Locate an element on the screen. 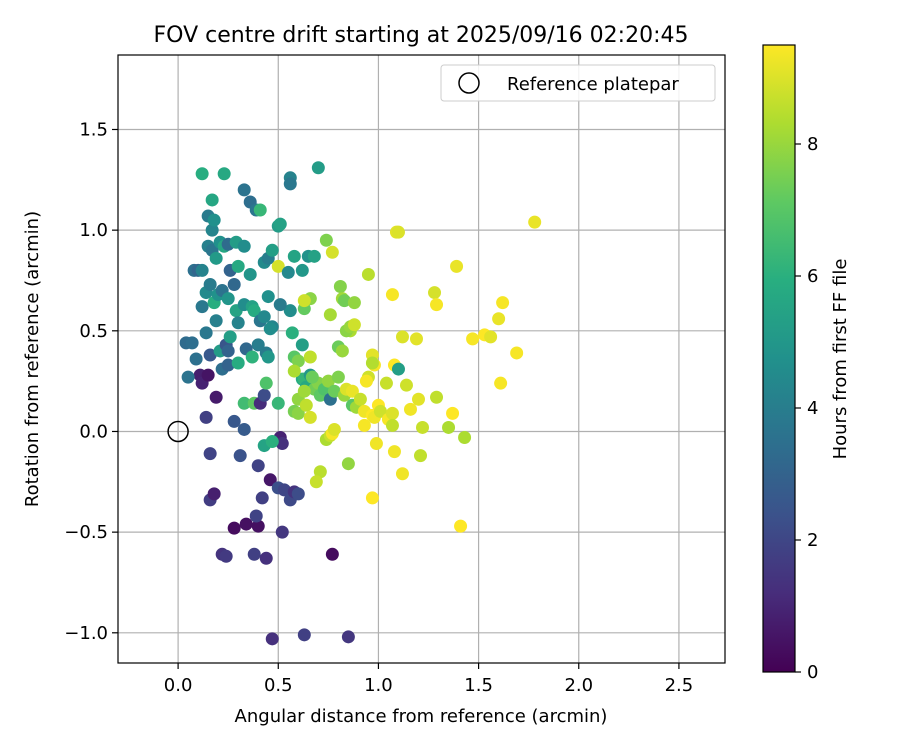 The height and width of the screenshot is (750, 900). colorbar-tick-label: 4 is located at coordinates (812, 408).